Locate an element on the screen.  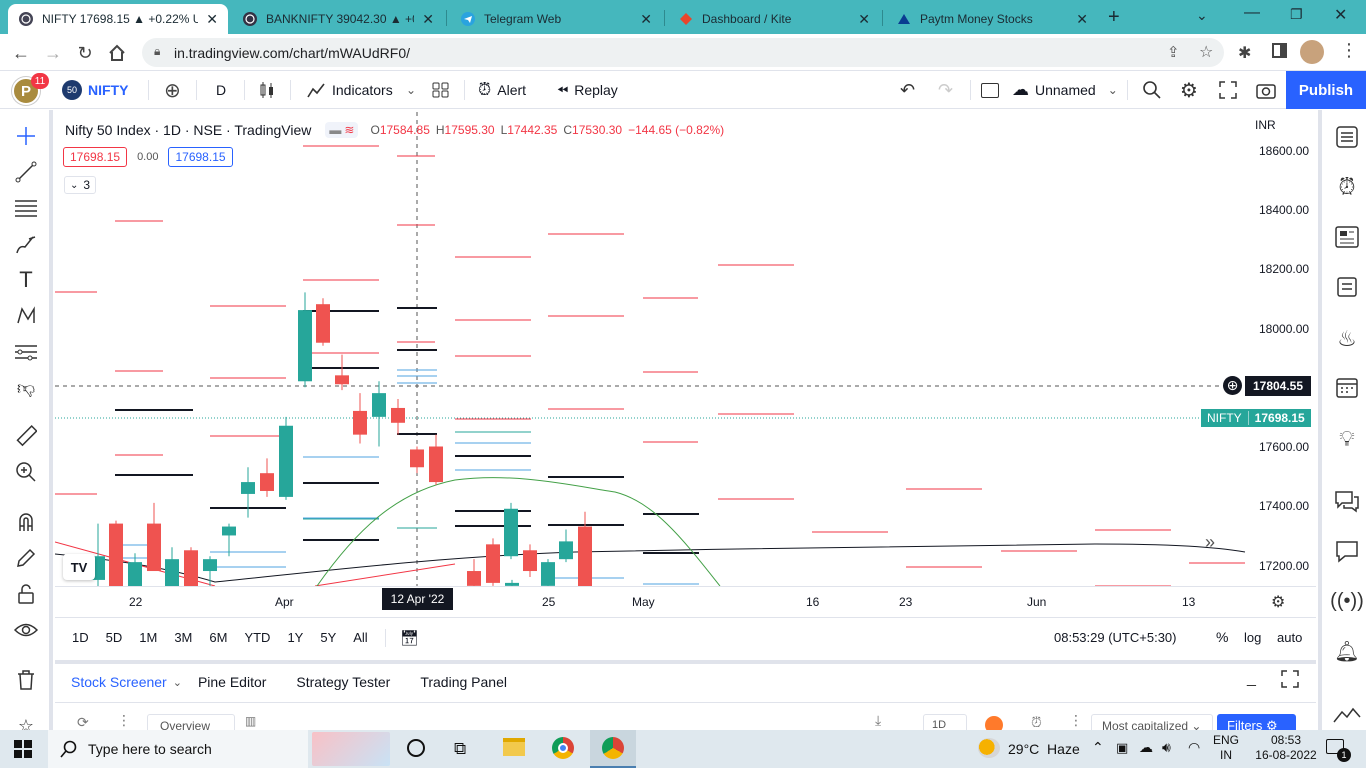
interval-button: D is located at coordinates (221, 90).